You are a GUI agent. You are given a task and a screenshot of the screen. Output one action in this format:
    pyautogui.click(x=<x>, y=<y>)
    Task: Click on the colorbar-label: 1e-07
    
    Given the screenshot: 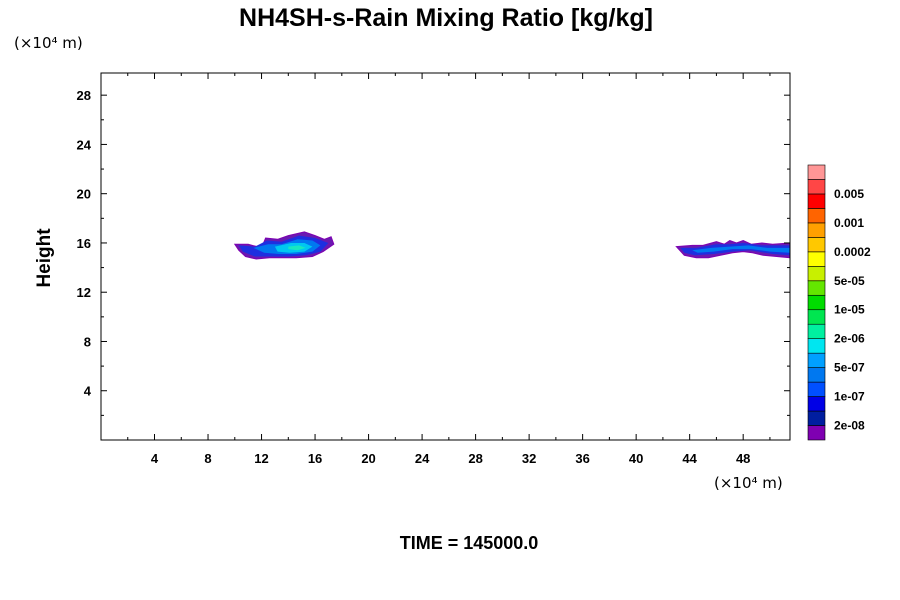 What is the action you would take?
    pyautogui.click(x=849, y=397)
    